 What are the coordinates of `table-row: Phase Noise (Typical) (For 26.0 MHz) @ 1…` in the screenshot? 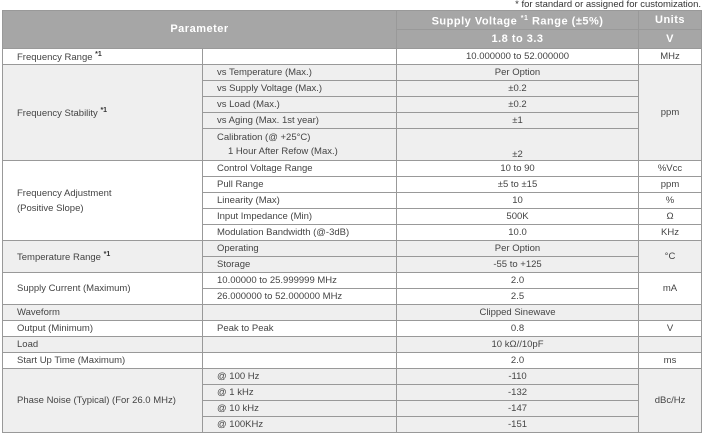 It's located at (352, 400).